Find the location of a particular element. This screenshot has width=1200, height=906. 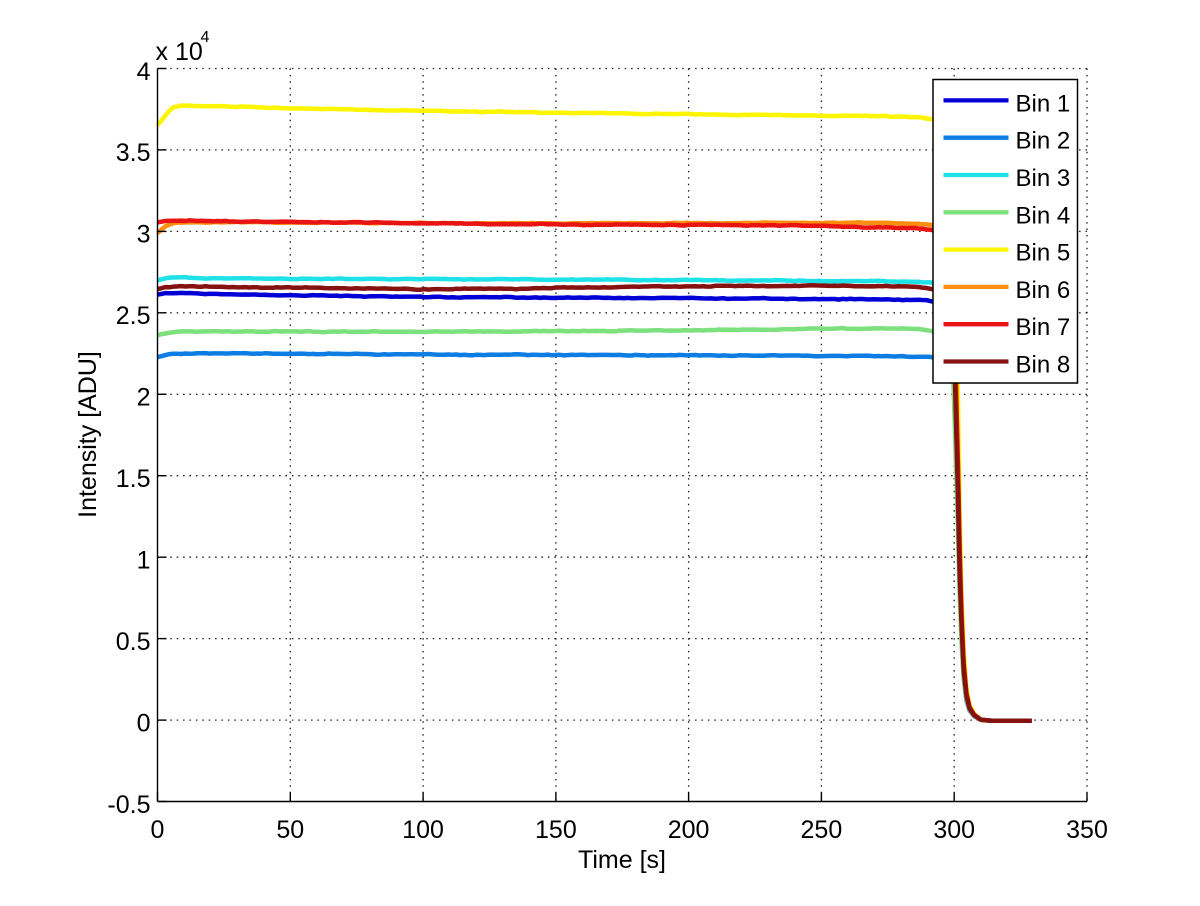

svg-text: 350 is located at coordinates (1087, 830).